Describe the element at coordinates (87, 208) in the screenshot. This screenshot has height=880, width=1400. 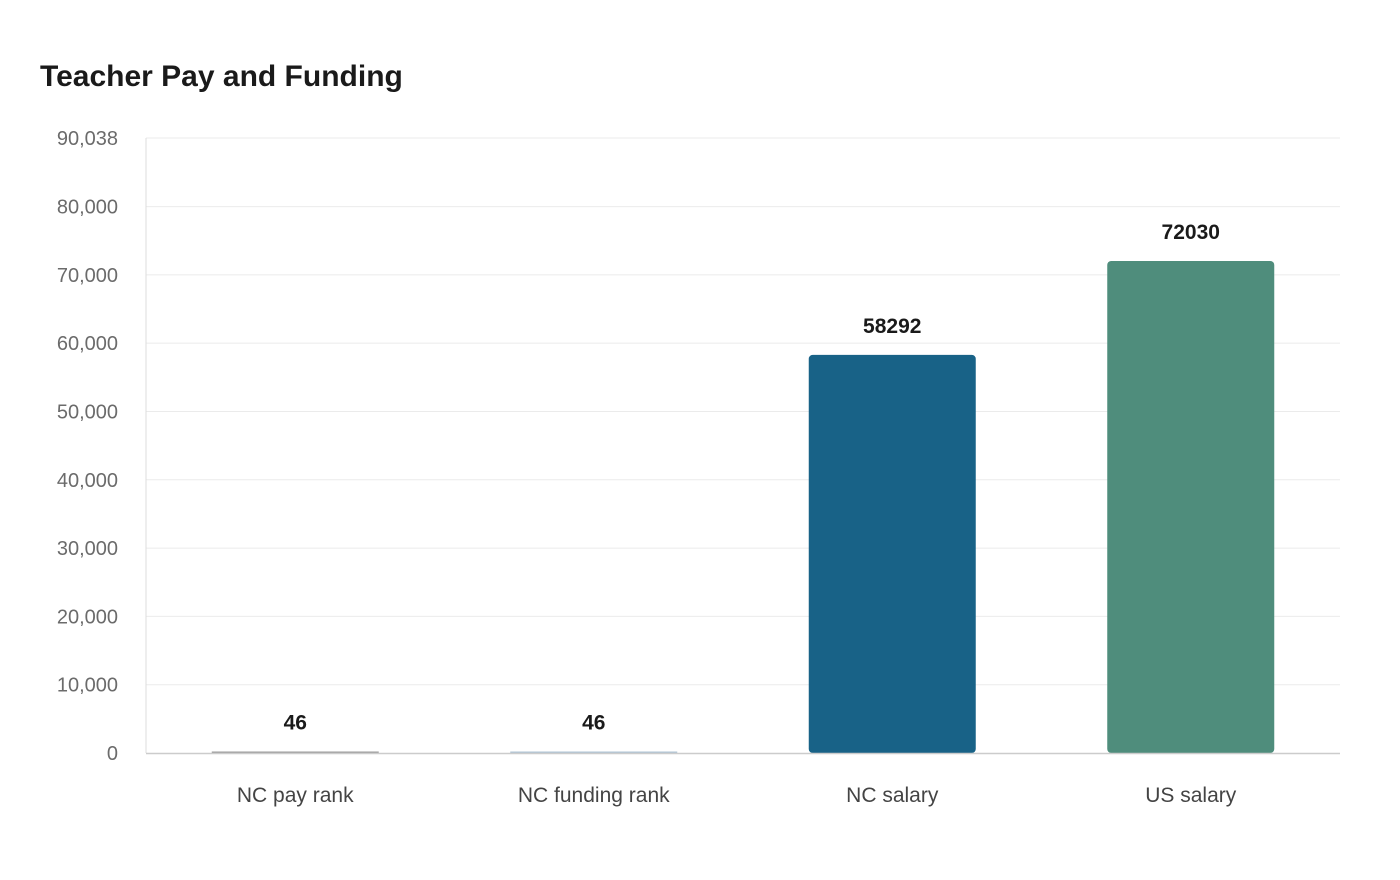
I see `y-tick-label: 80,000` at that location.